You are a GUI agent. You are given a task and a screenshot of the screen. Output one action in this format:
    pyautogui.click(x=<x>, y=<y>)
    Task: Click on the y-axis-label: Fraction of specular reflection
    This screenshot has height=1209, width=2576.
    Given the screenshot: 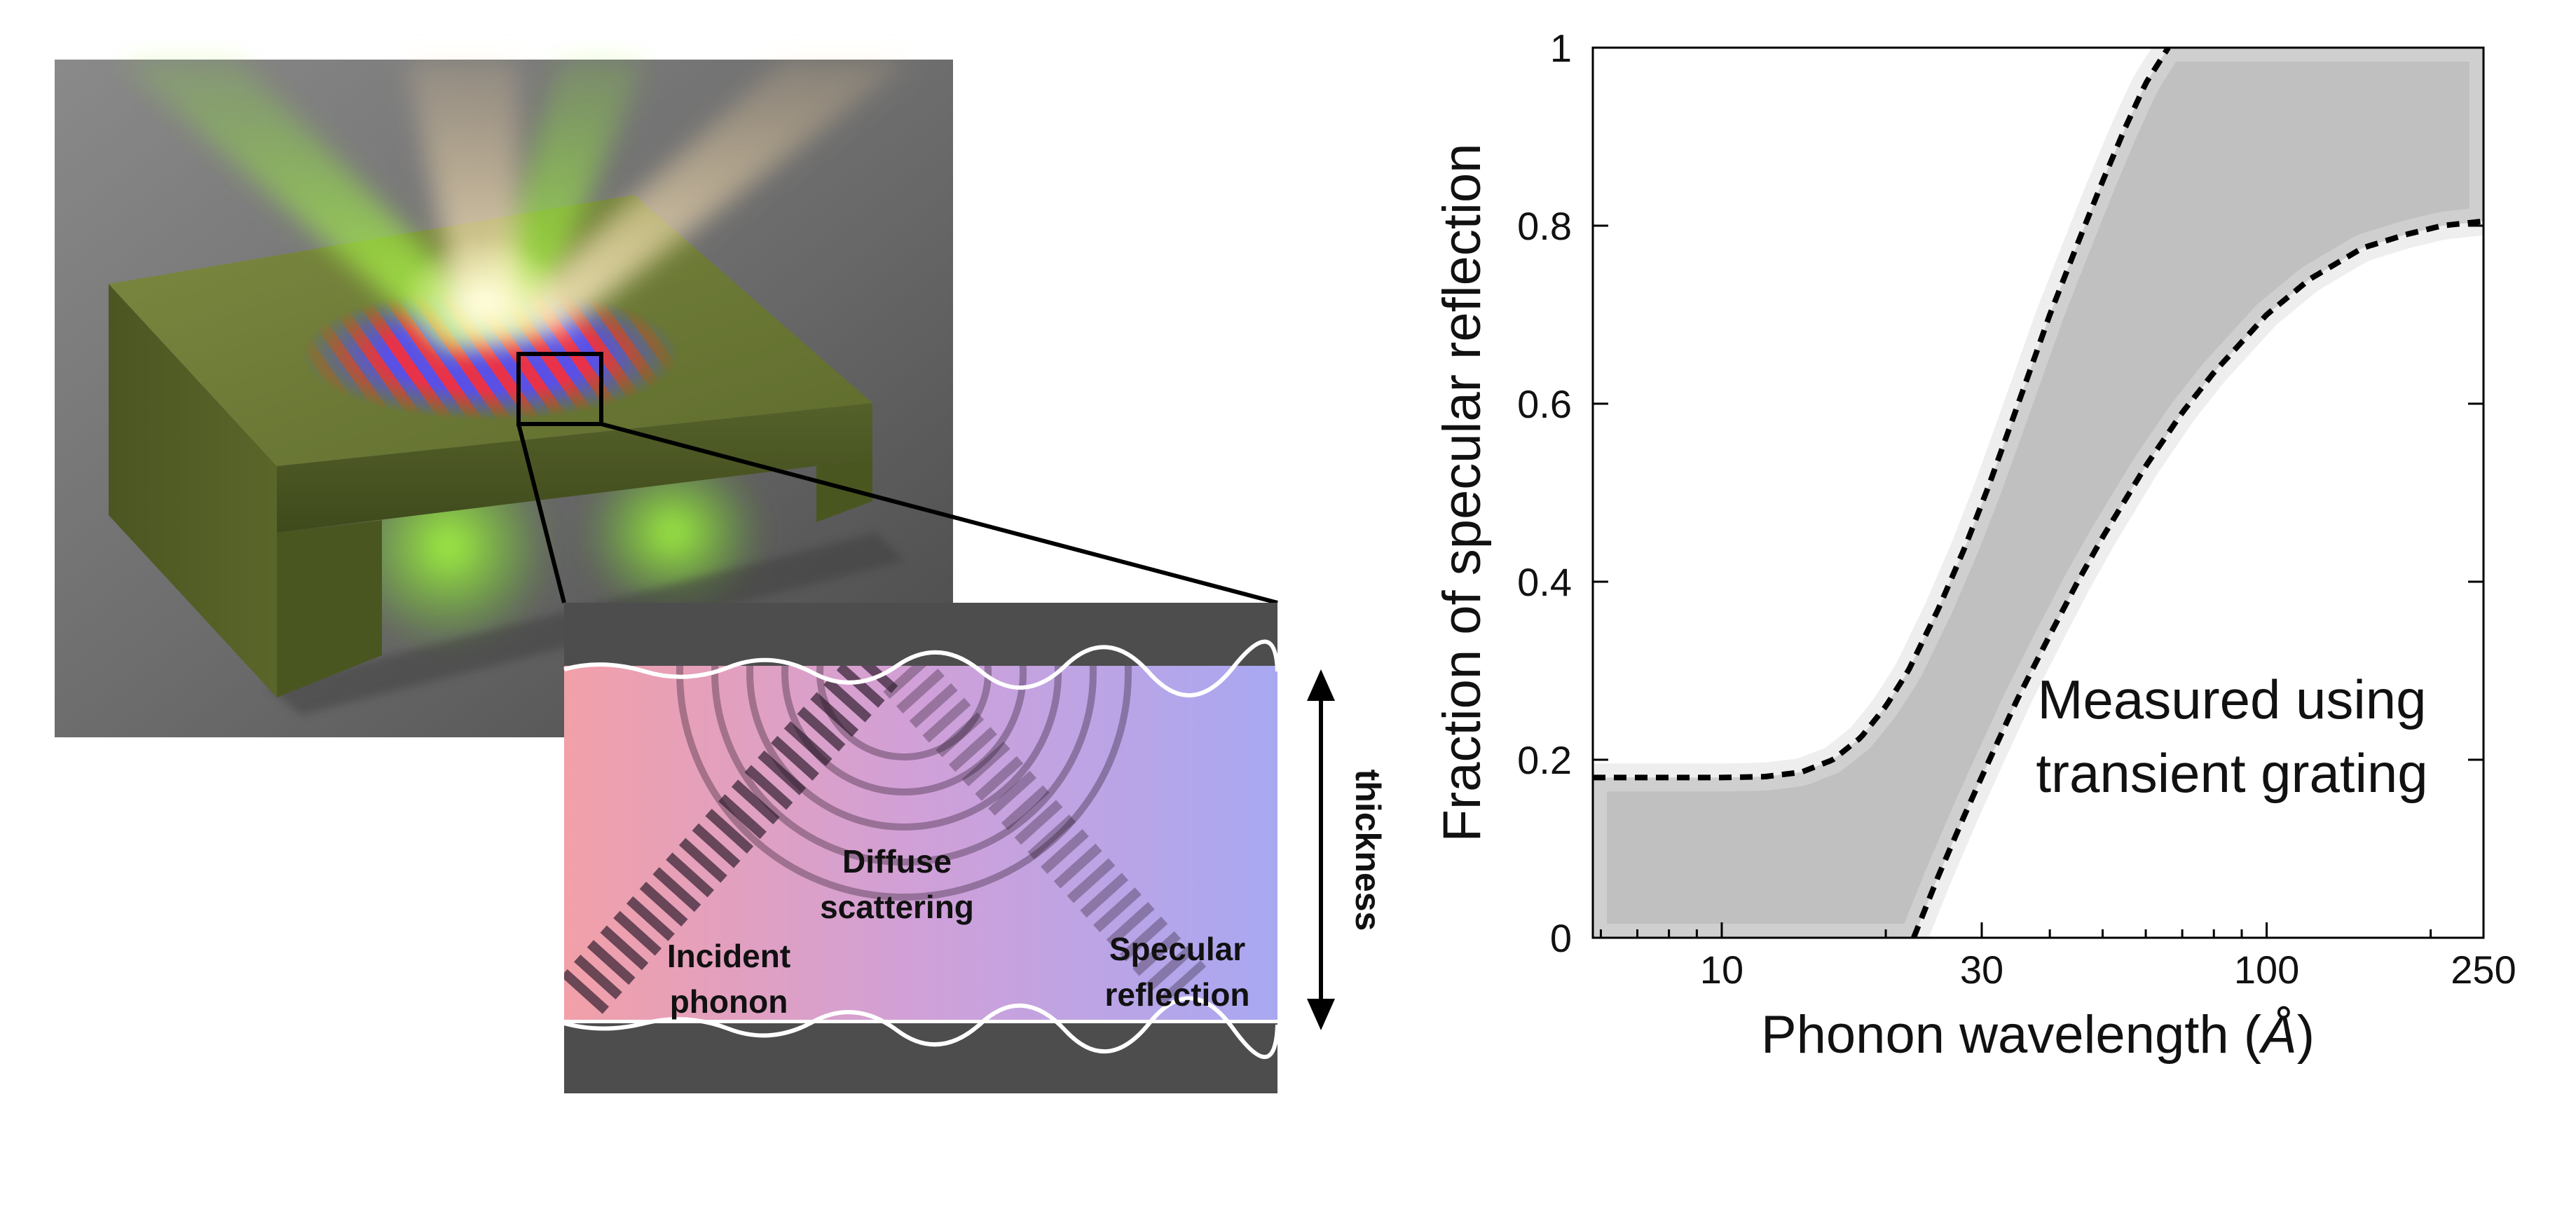 What is the action you would take?
    pyautogui.click(x=1462, y=493)
    